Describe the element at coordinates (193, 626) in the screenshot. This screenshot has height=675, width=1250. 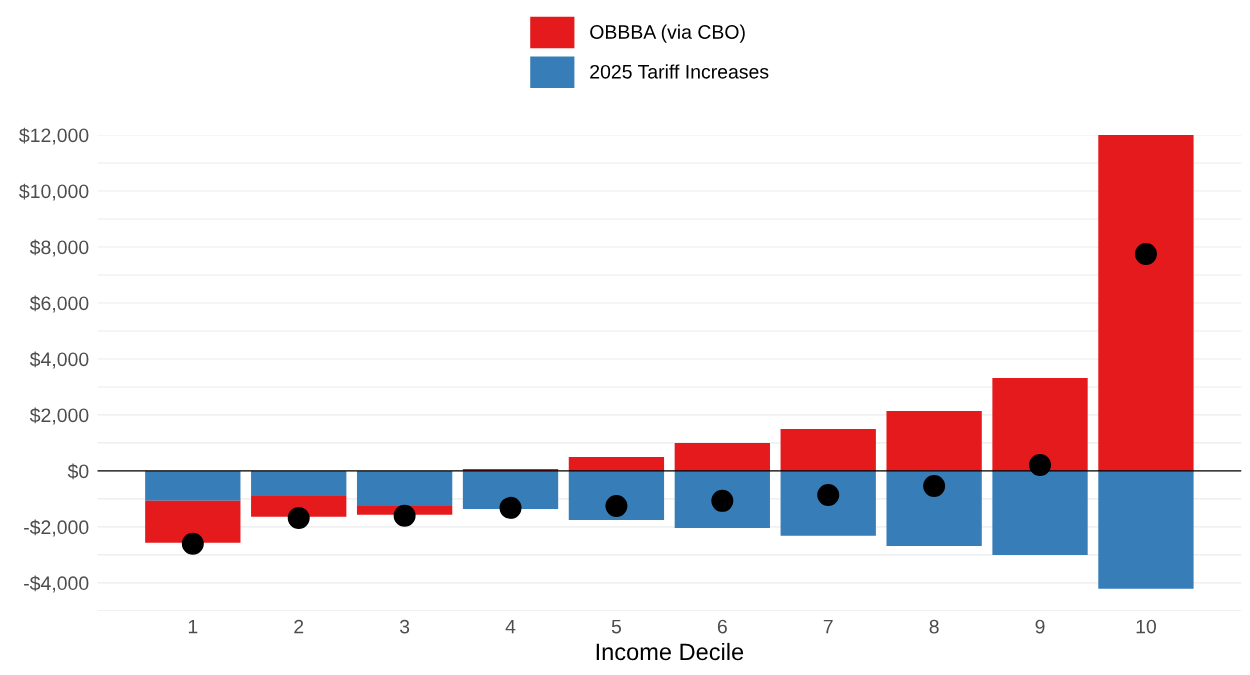
I see `x-tick-label: 1` at that location.